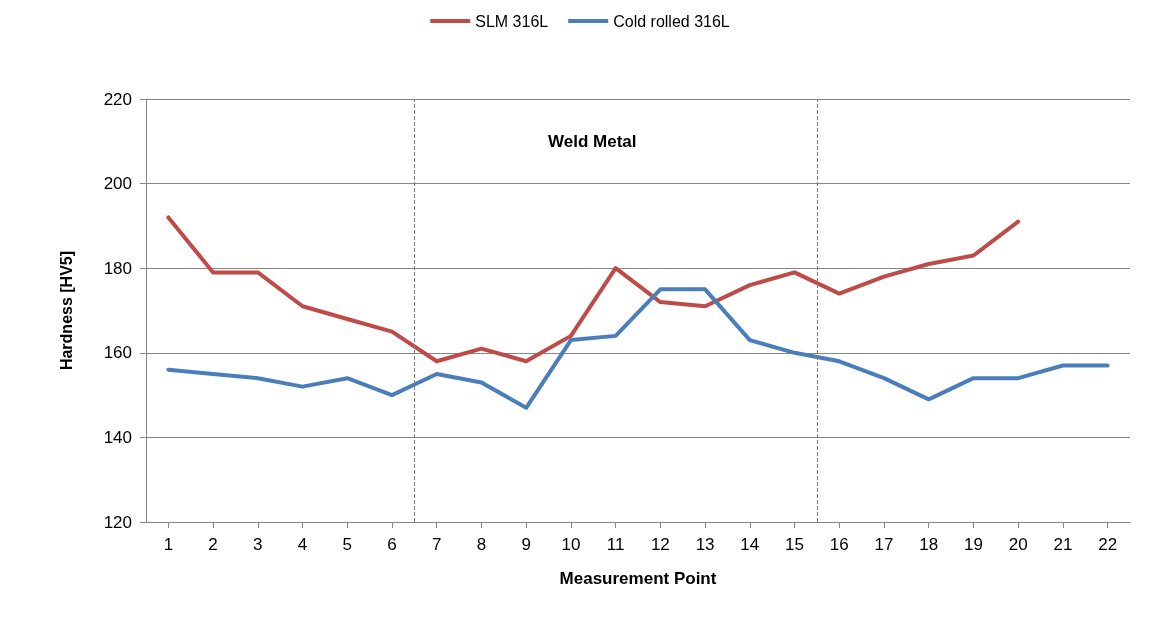 Image resolution: width=1160 pixels, height=642 pixels. Describe the element at coordinates (117, 184) in the screenshot. I see `y-tick-label: 200` at that location.